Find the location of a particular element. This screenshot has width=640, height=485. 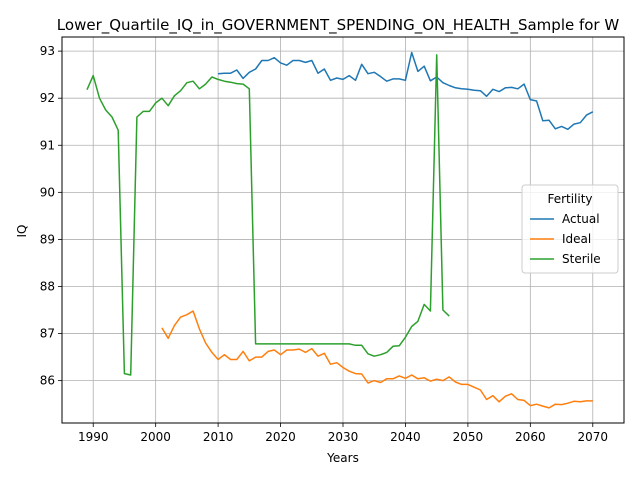

legend-title: Fertility is located at coordinates (569, 199).